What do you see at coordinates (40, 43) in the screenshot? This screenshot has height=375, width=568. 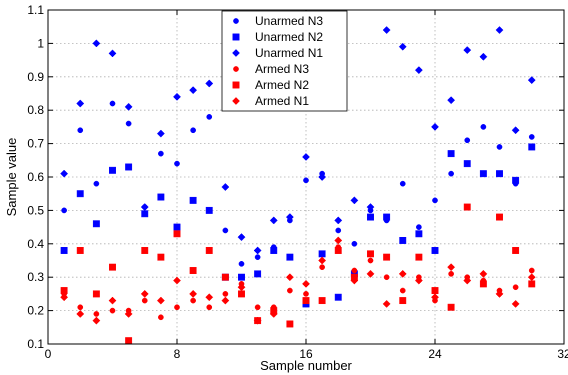 I see `y-tick-label: 1` at bounding box center [40, 43].